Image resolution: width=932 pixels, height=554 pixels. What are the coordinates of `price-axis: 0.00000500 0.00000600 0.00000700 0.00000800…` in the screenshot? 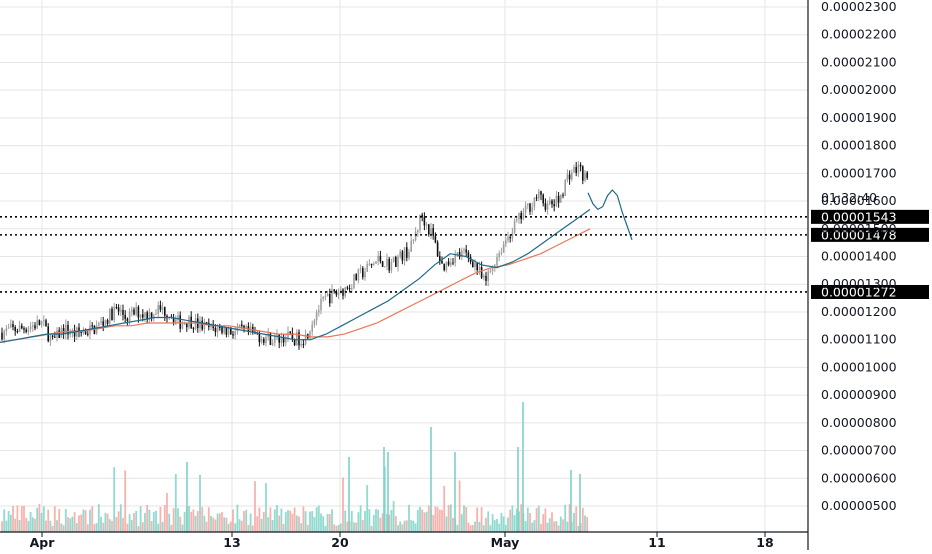 It's located at (852, 275).